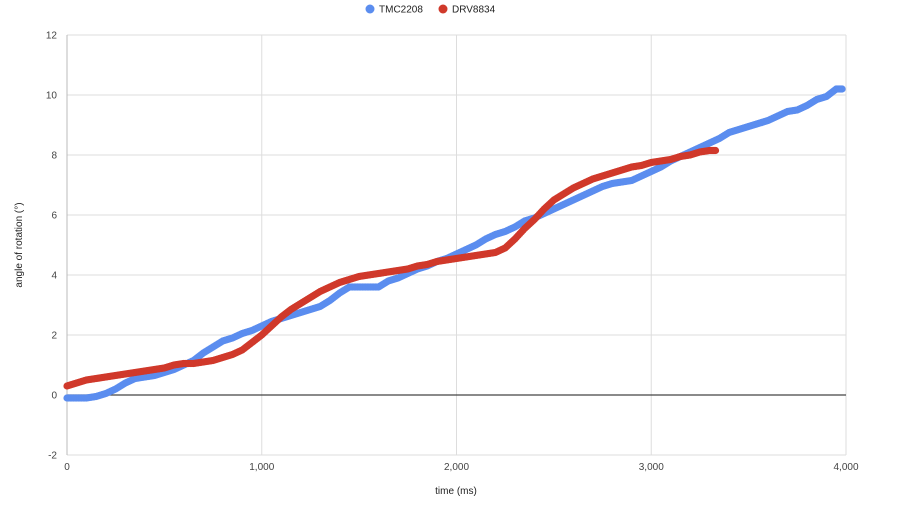 The height and width of the screenshot is (517, 912). I want to click on x-tick-label: 4,000, so click(845, 467).